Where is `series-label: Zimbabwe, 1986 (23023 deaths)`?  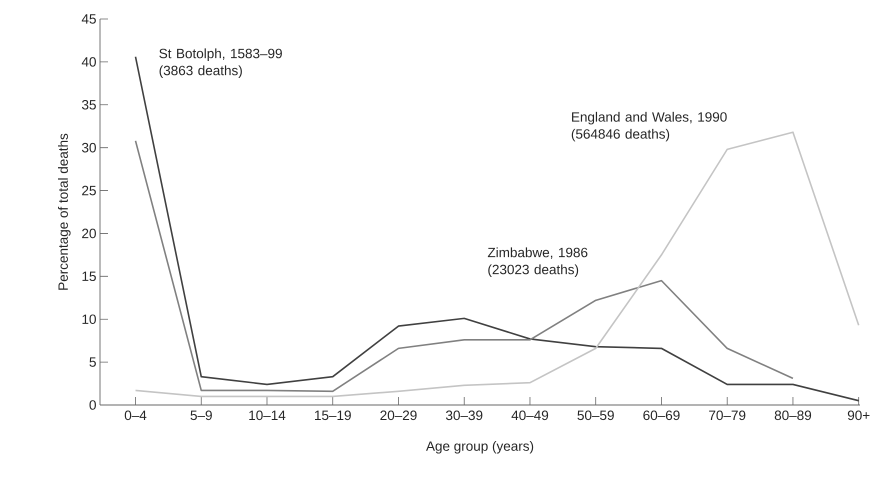
series-label: Zimbabwe, 1986 (23023 deaths) is located at coordinates (538, 262).